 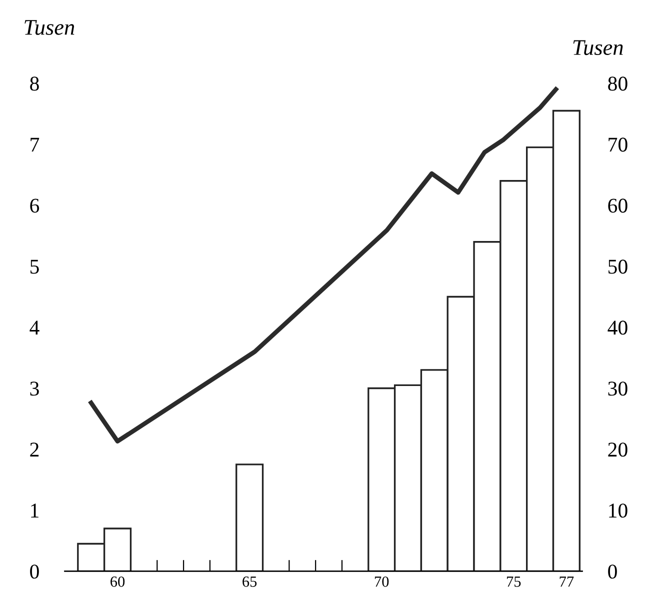 What do you see at coordinates (618, 205) in the screenshot?
I see `y2-tick-label: 60` at bounding box center [618, 205].